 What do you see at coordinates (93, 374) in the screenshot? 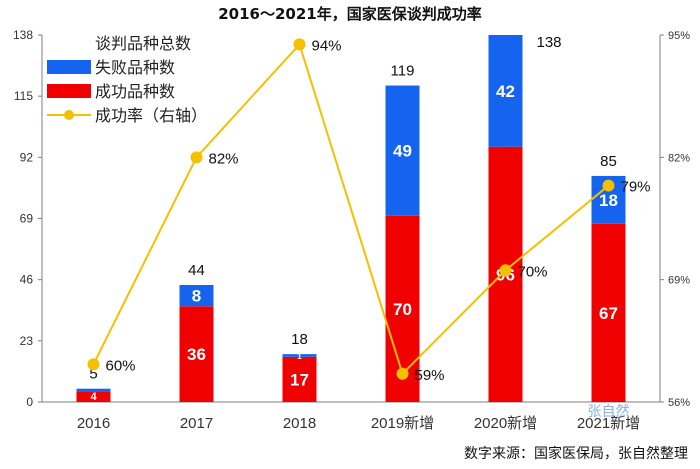
I see `total-value-label: 5` at bounding box center [93, 374].